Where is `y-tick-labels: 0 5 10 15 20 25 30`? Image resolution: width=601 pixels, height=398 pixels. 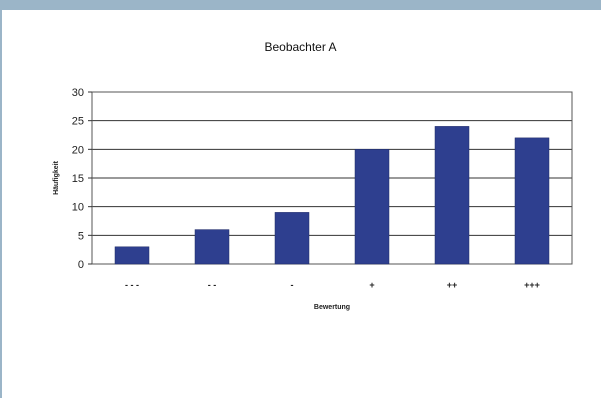
y-tick-labels: 0 5 10 15 20 25 30 is located at coordinates (82, 179).